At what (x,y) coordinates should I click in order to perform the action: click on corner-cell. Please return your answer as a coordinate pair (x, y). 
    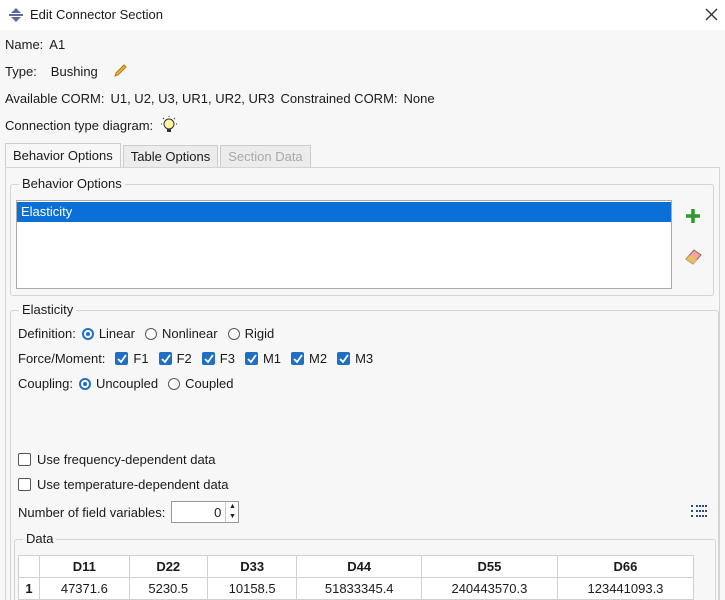
    Looking at the image, I should click on (29, 566).